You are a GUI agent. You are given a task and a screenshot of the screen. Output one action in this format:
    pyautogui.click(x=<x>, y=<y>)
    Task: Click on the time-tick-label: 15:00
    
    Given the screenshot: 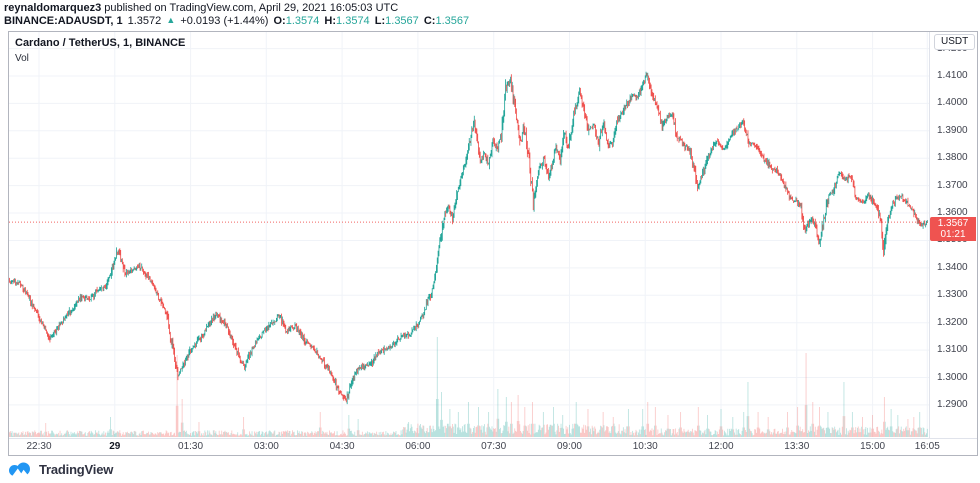 What is the action you would take?
    pyautogui.click(x=873, y=446)
    